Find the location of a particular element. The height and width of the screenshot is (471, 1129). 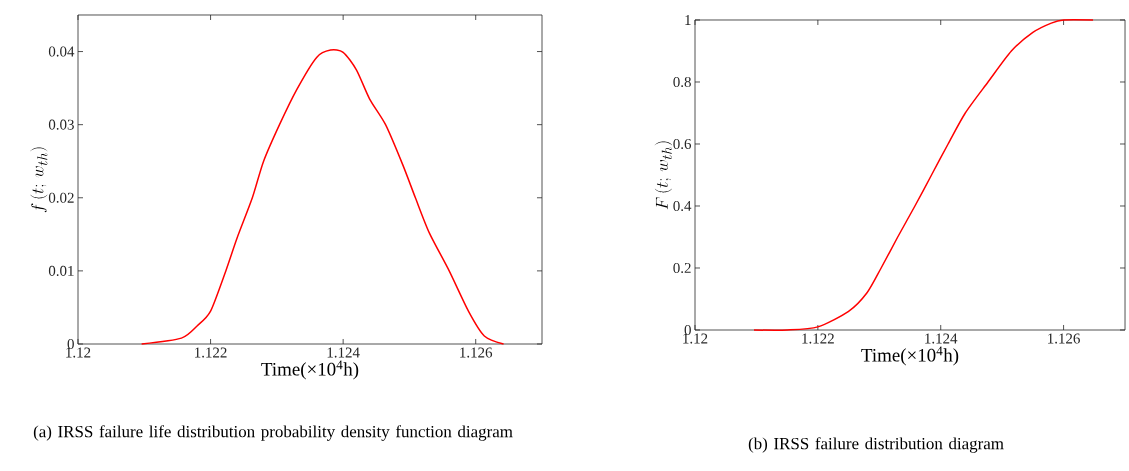

text: (b) IRSS failure distribution diagram is located at coordinates (876, 445).